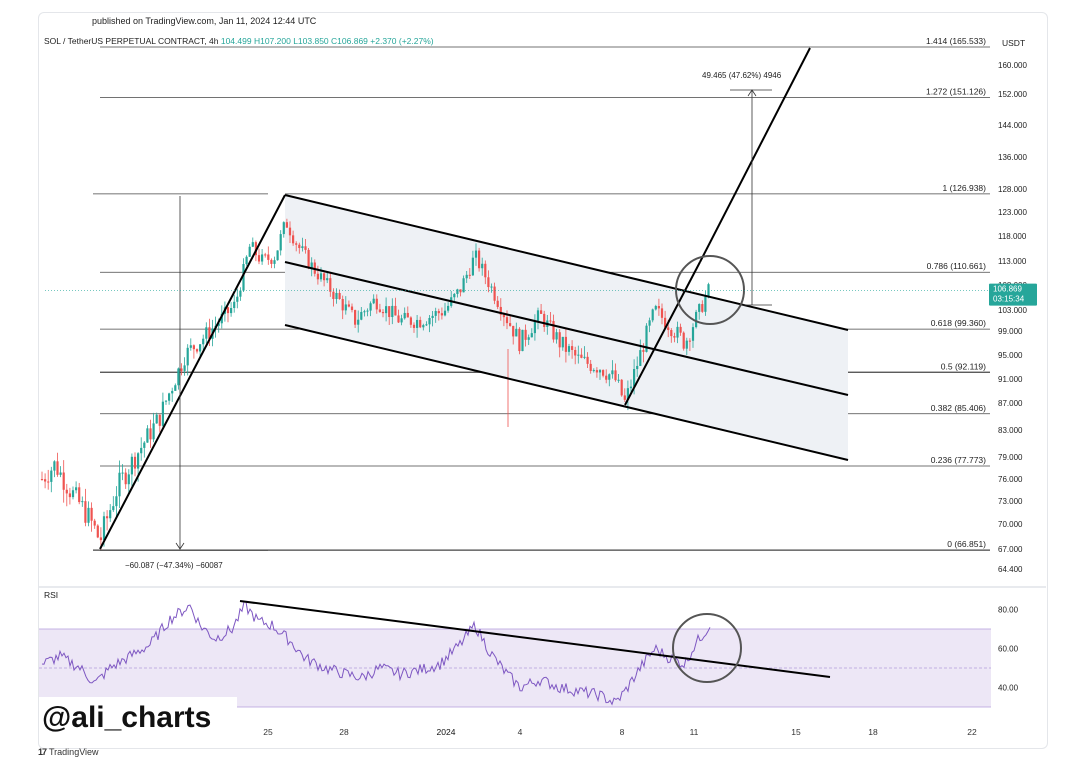  What do you see at coordinates (1012, 157) in the screenshot?
I see `price-tick-label: 136.000` at bounding box center [1012, 157].